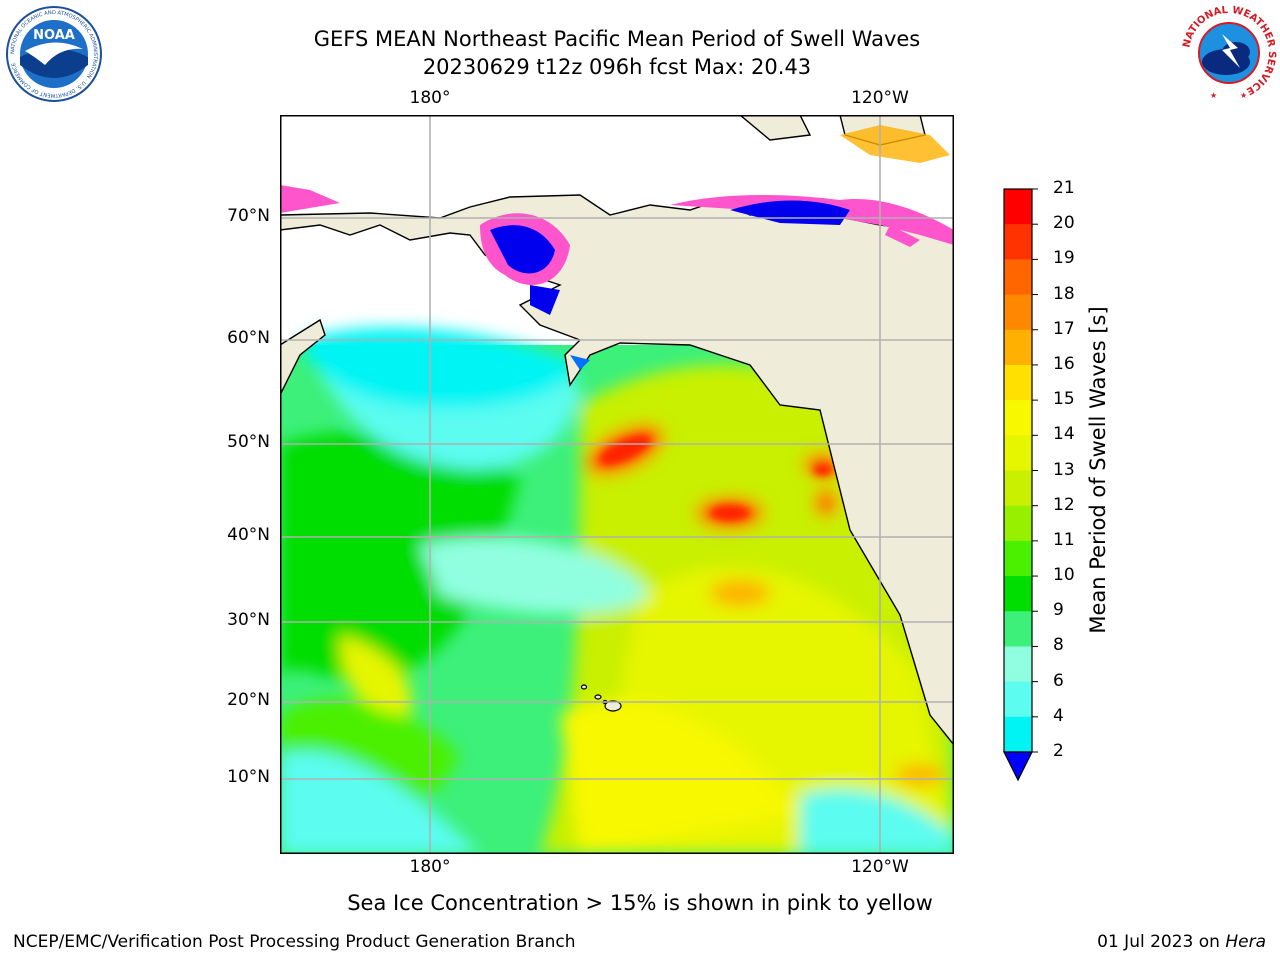 The height and width of the screenshot is (960, 1280). I want to click on colorbar-tick-label: 8, so click(1058, 645).